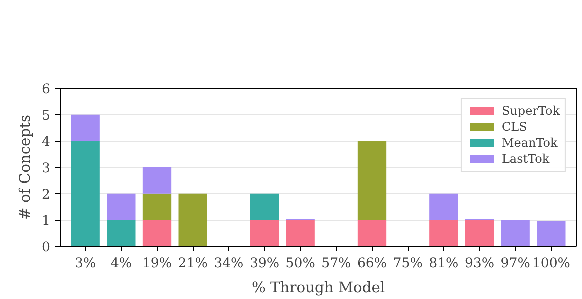  Describe the element at coordinates (531, 111) in the screenshot. I see `legend-label: SuperTok` at that location.